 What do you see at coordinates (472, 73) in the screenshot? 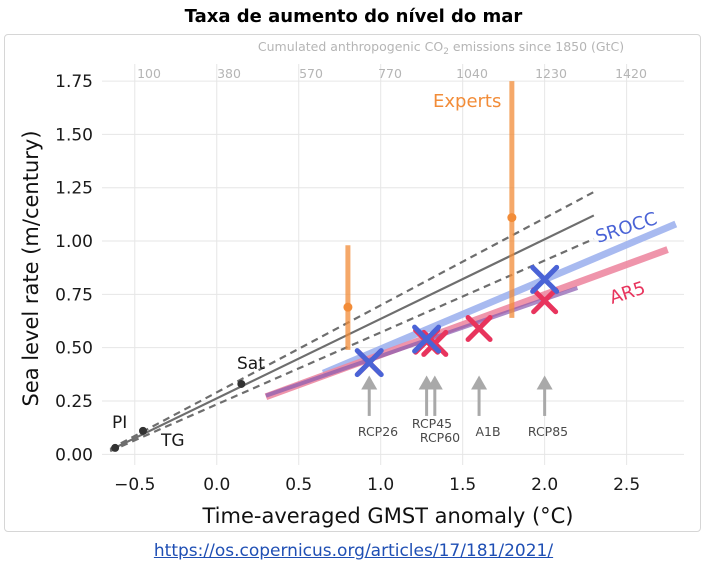
I see `top-tick-label: 1040` at bounding box center [472, 73].